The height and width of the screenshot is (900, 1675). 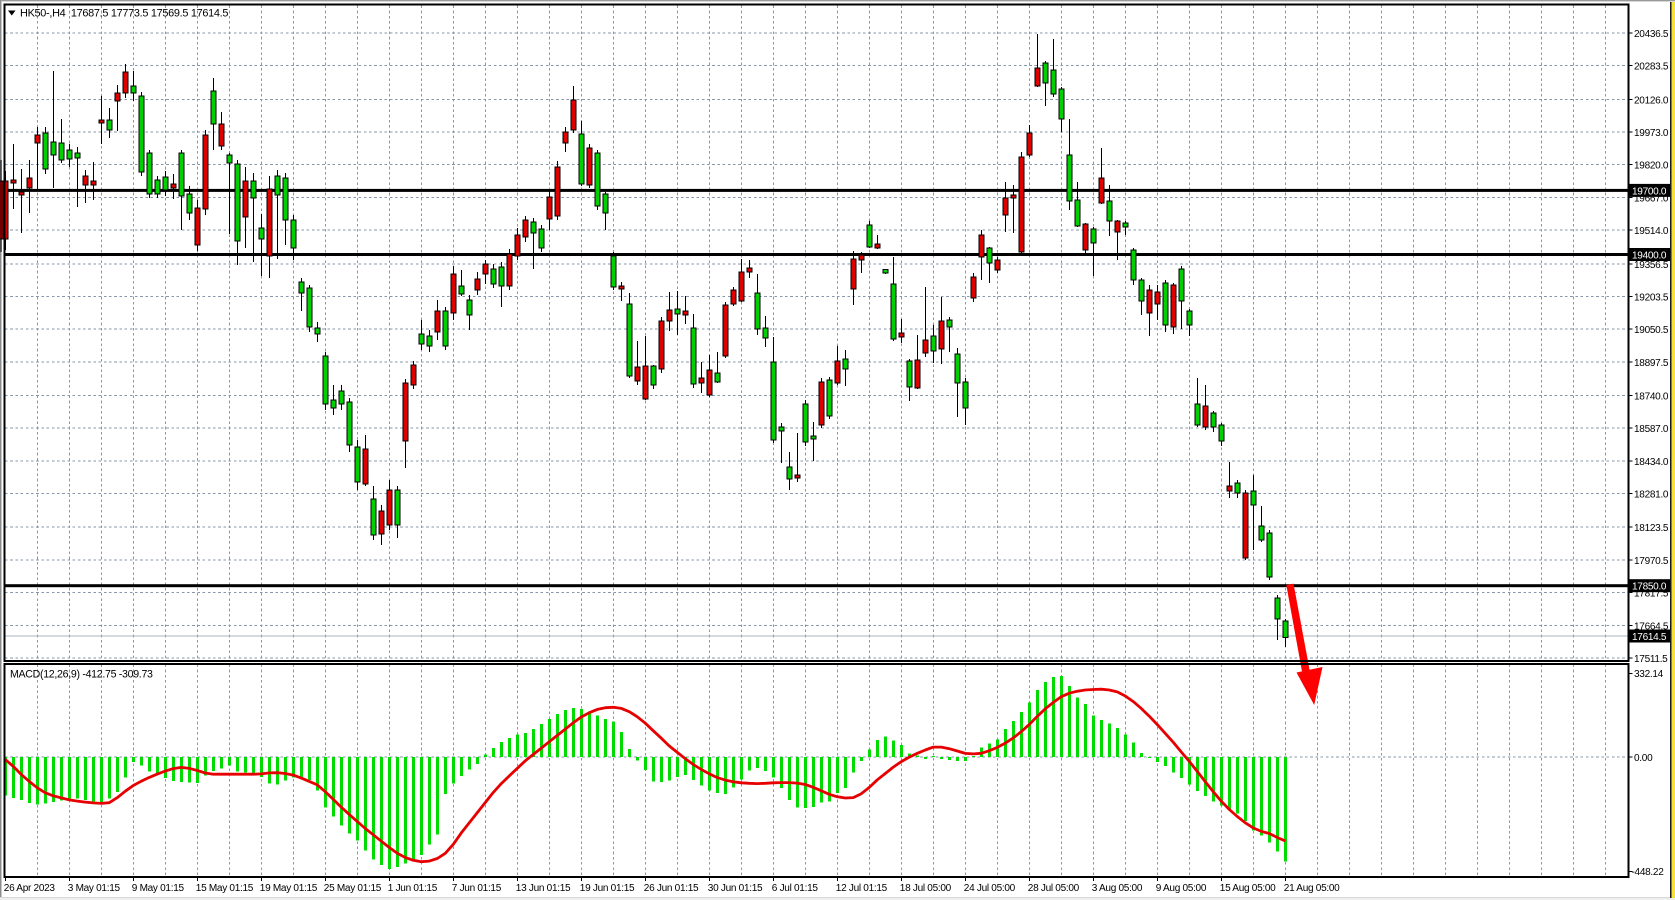 I want to click on svg-text: 18123.5, so click(x=1651, y=528).